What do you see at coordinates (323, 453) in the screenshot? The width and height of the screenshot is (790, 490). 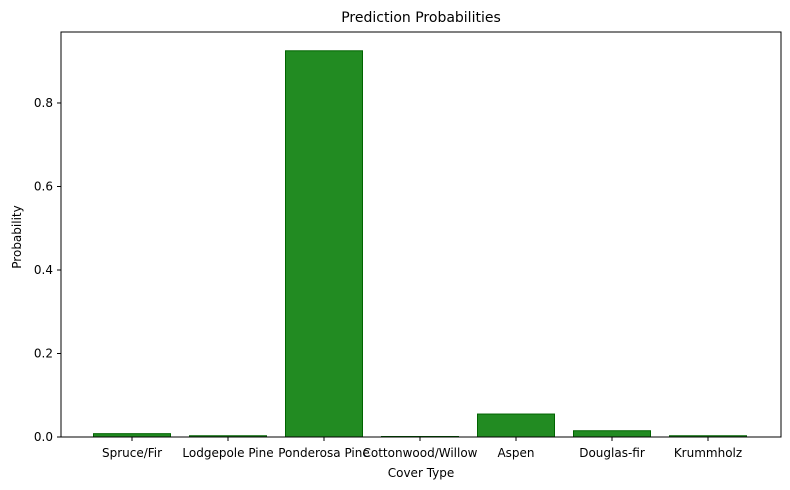 I see `x-tick-label: Ponderosa Pine` at bounding box center [323, 453].